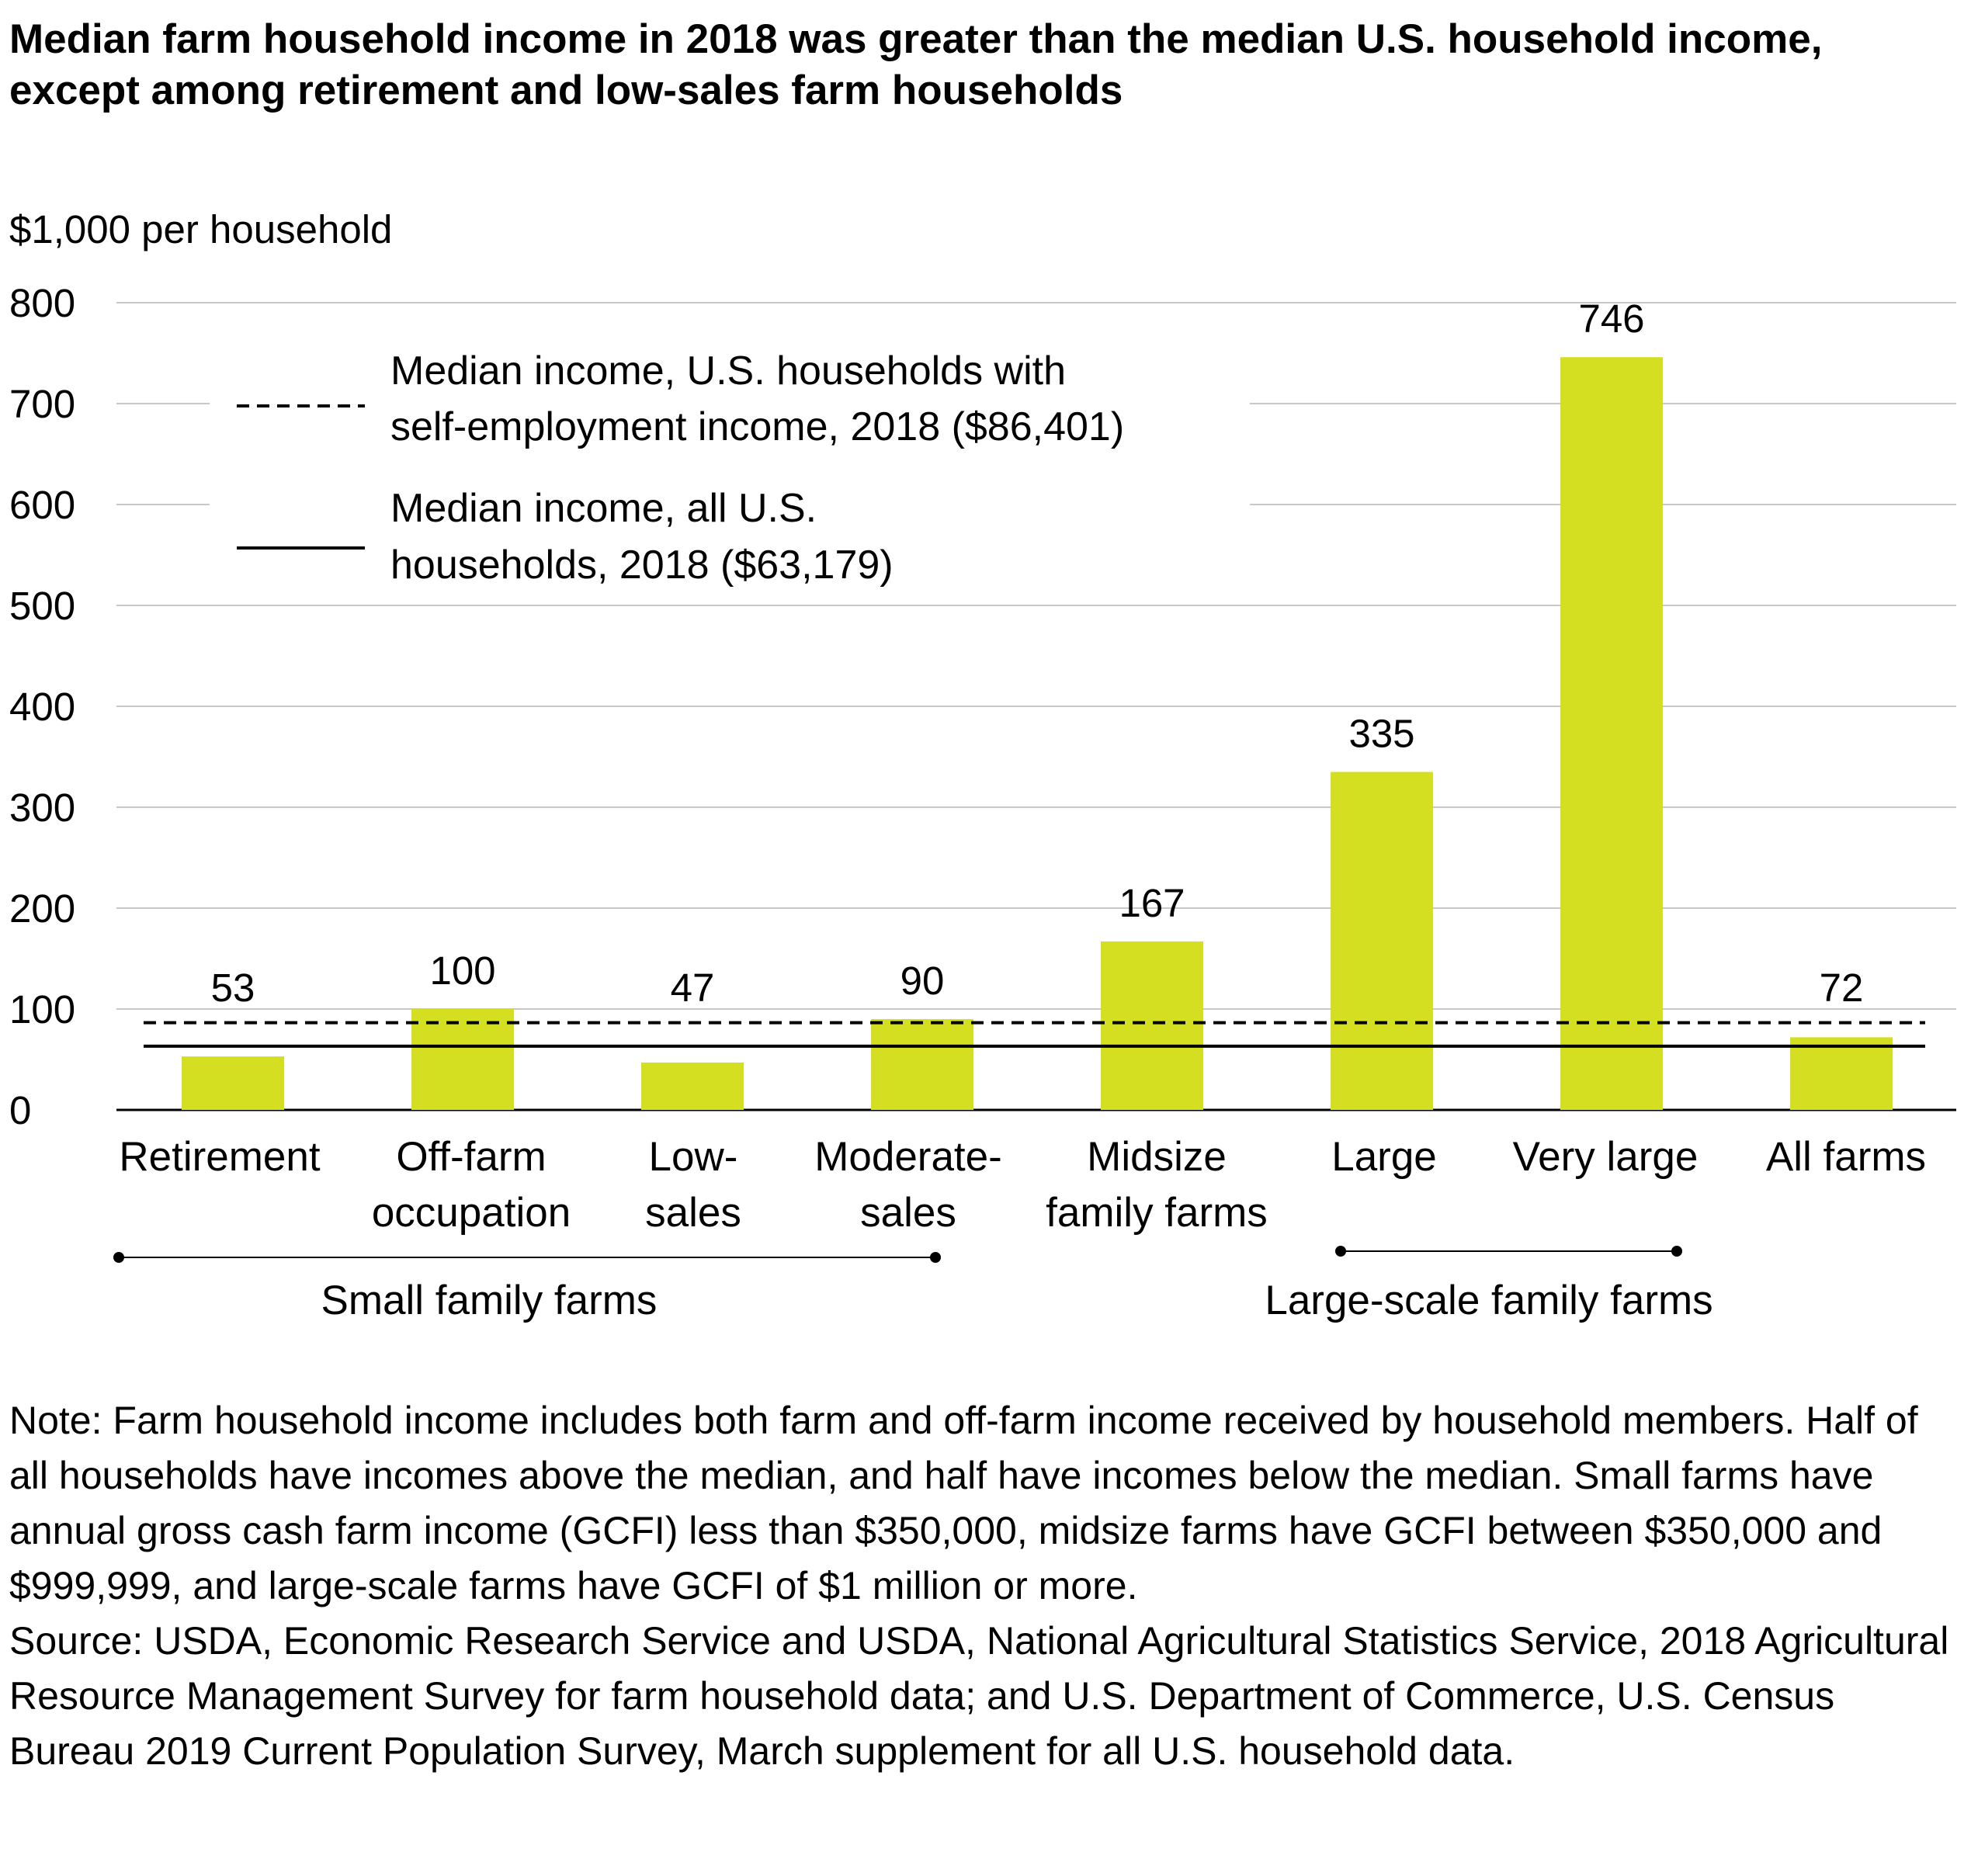 This screenshot has width=1971, height=1876. What do you see at coordinates (693, 988) in the screenshot?
I see `value-label-2: 47` at bounding box center [693, 988].